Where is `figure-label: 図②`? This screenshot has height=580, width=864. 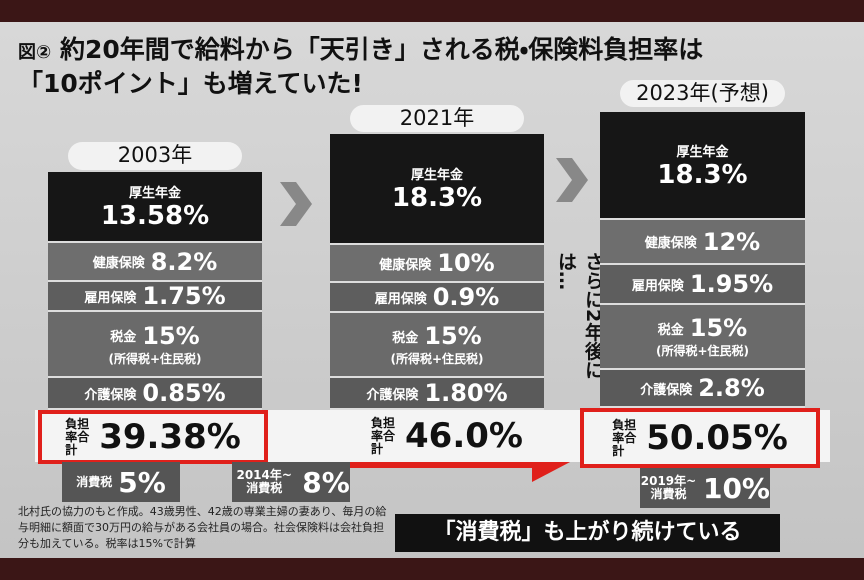
figure-label: 図② is located at coordinates (35, 52).